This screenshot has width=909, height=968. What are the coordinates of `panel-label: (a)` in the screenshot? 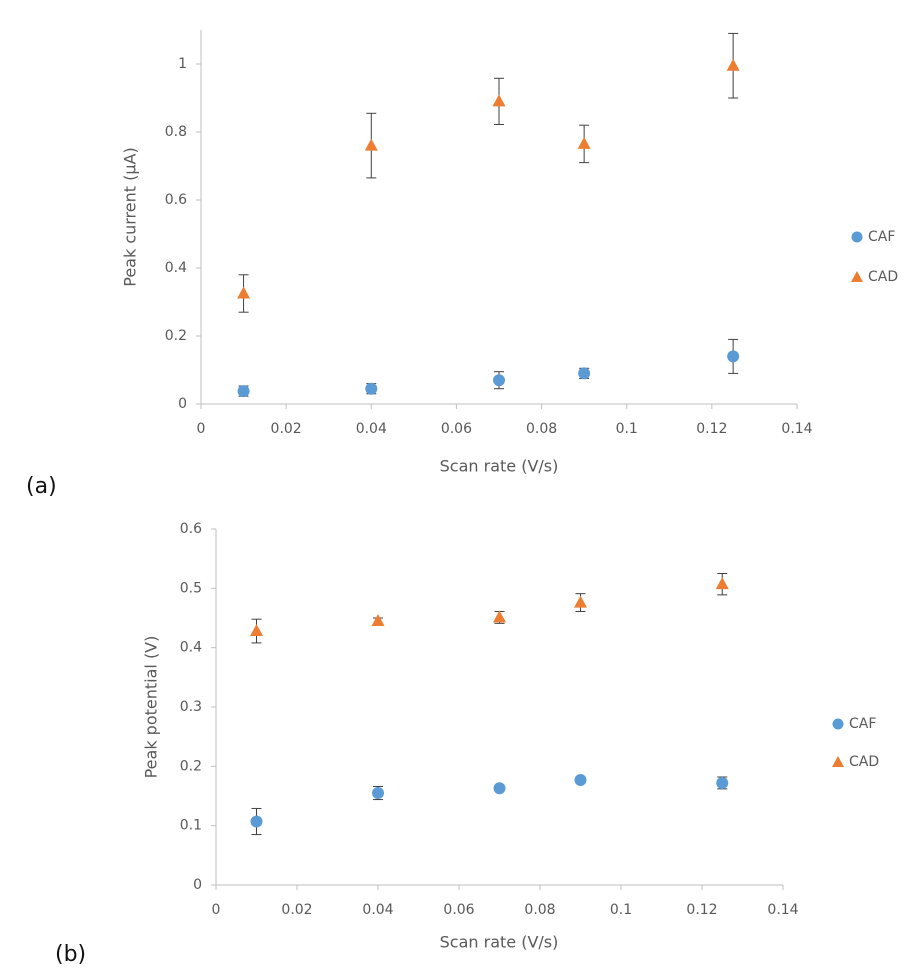 It's located at (41, 486).